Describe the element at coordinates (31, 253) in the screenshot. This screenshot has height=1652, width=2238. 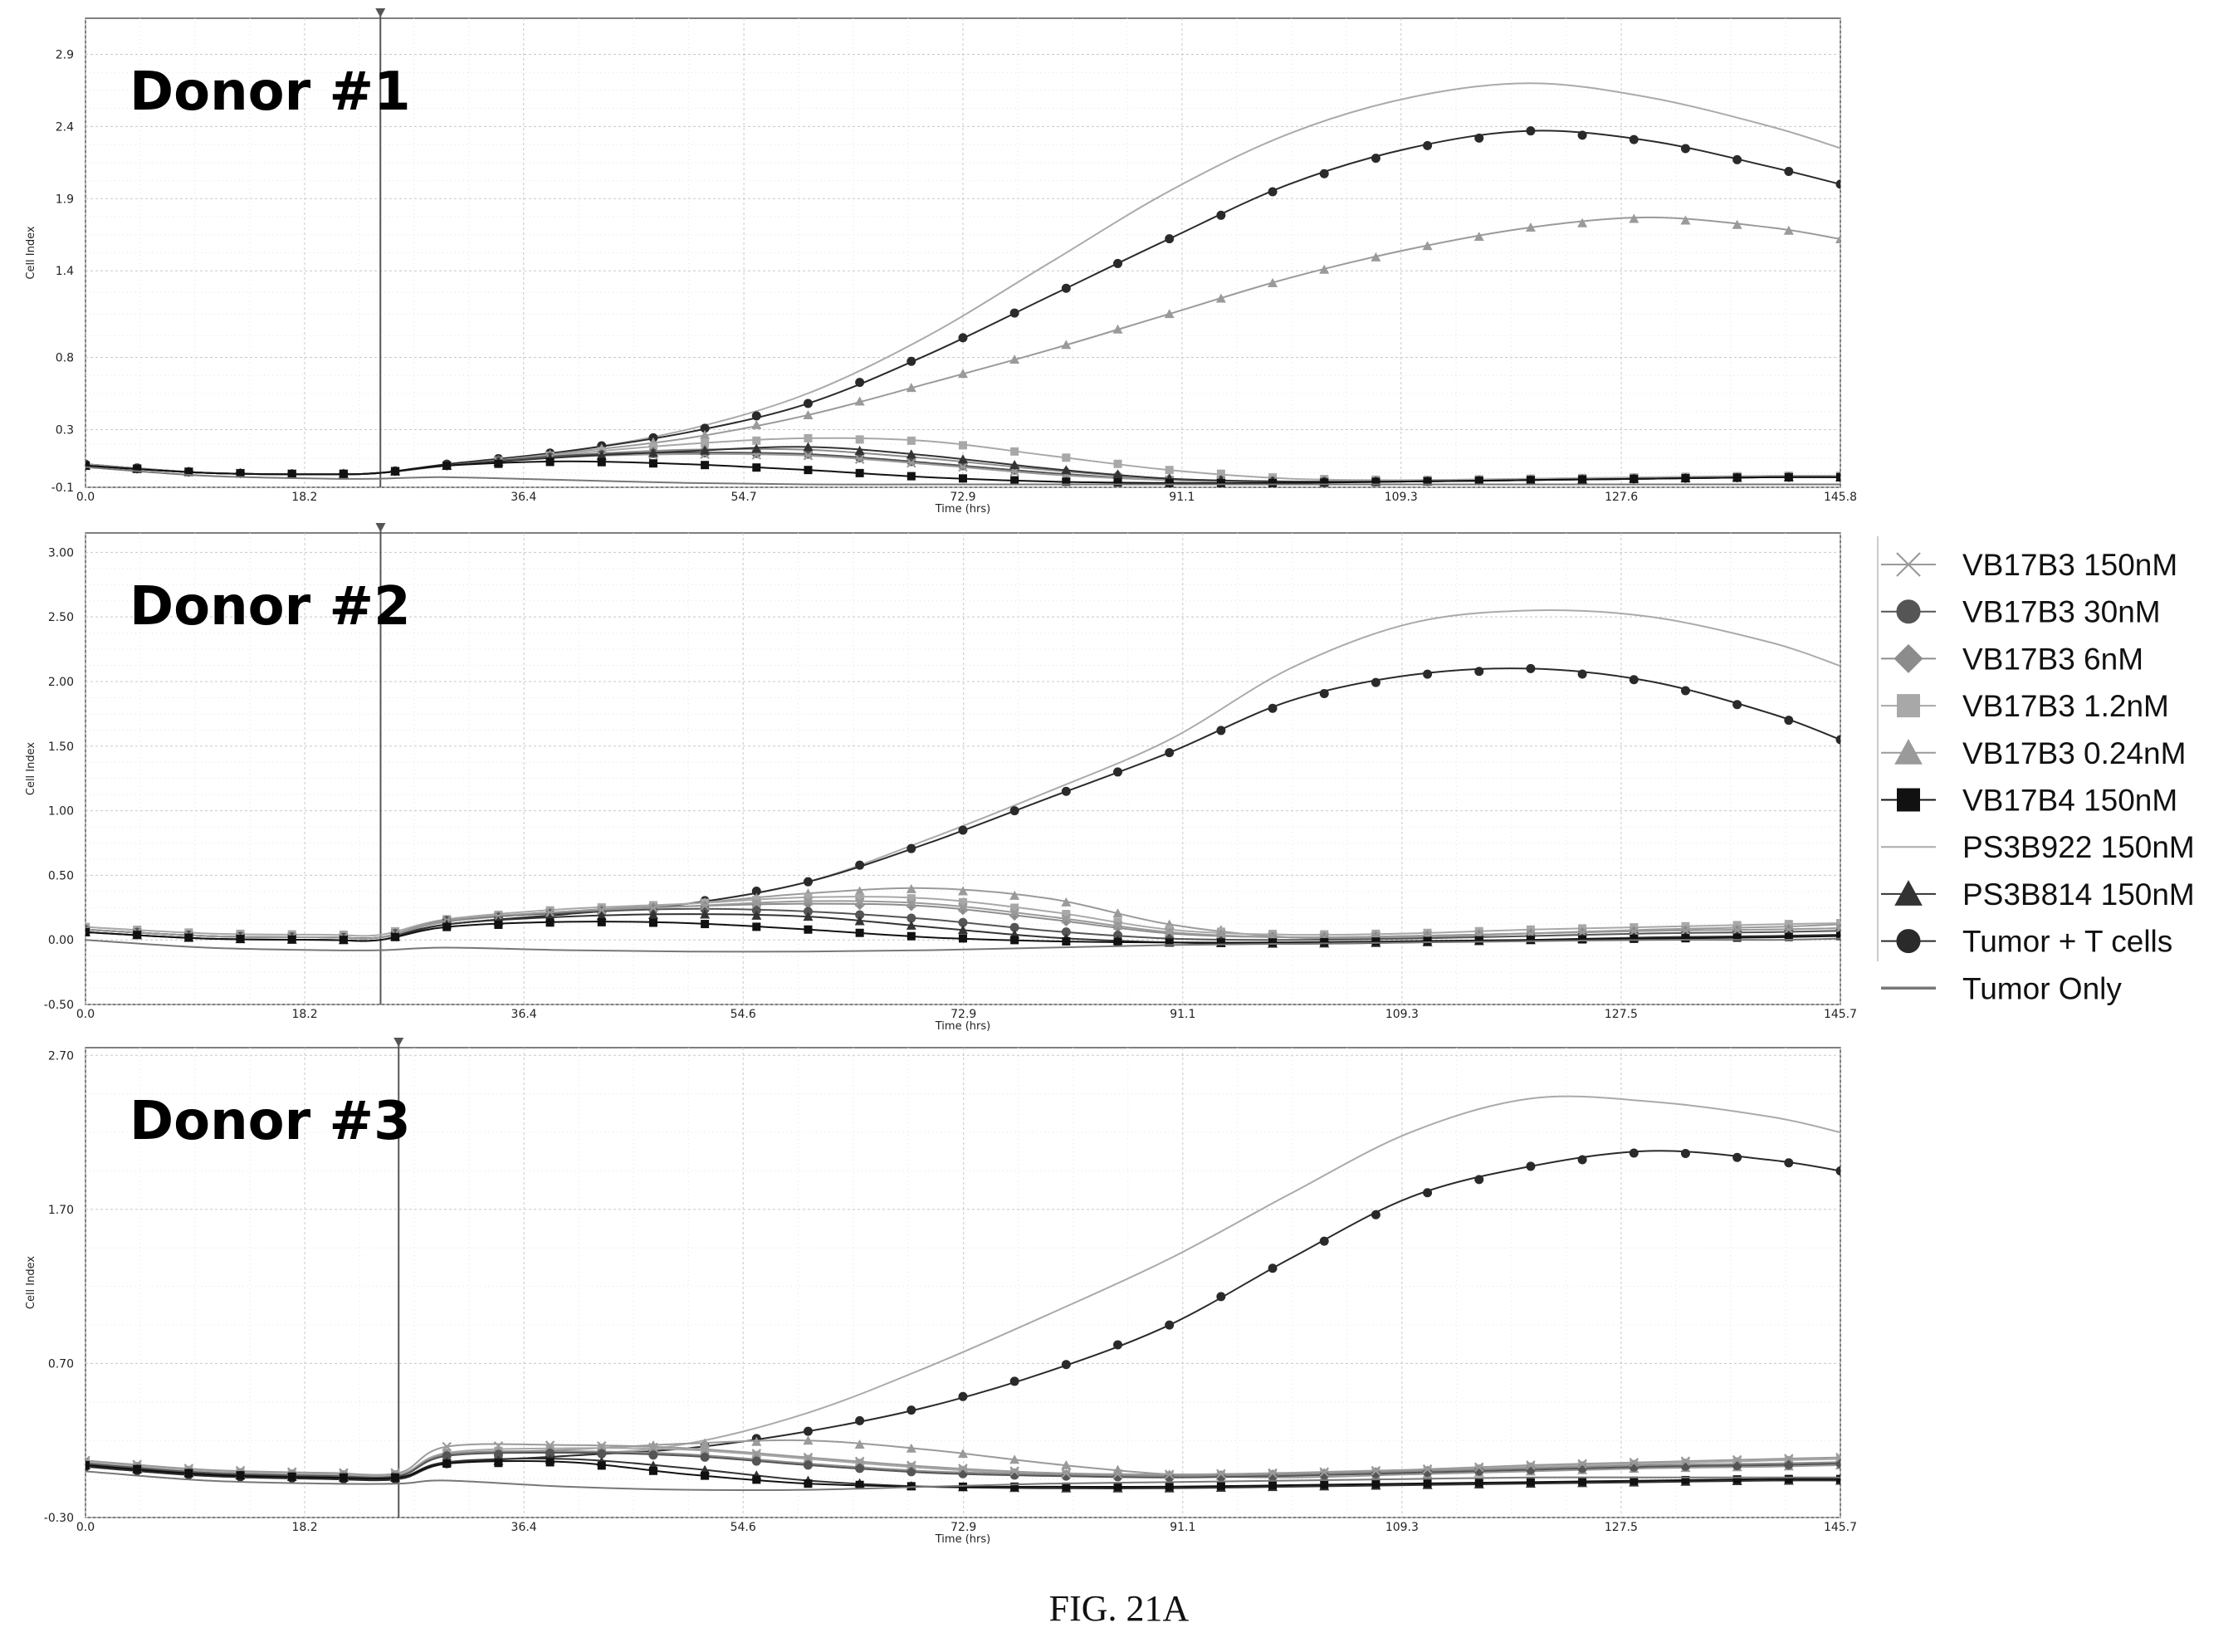
I see `y-axis-label: Cell Index` at that location.